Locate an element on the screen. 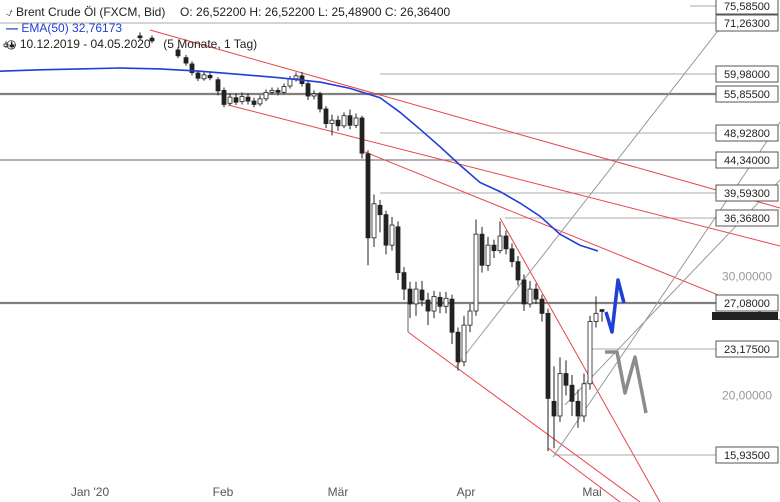  grey-forecast-path is located at coordinates (626, 382).